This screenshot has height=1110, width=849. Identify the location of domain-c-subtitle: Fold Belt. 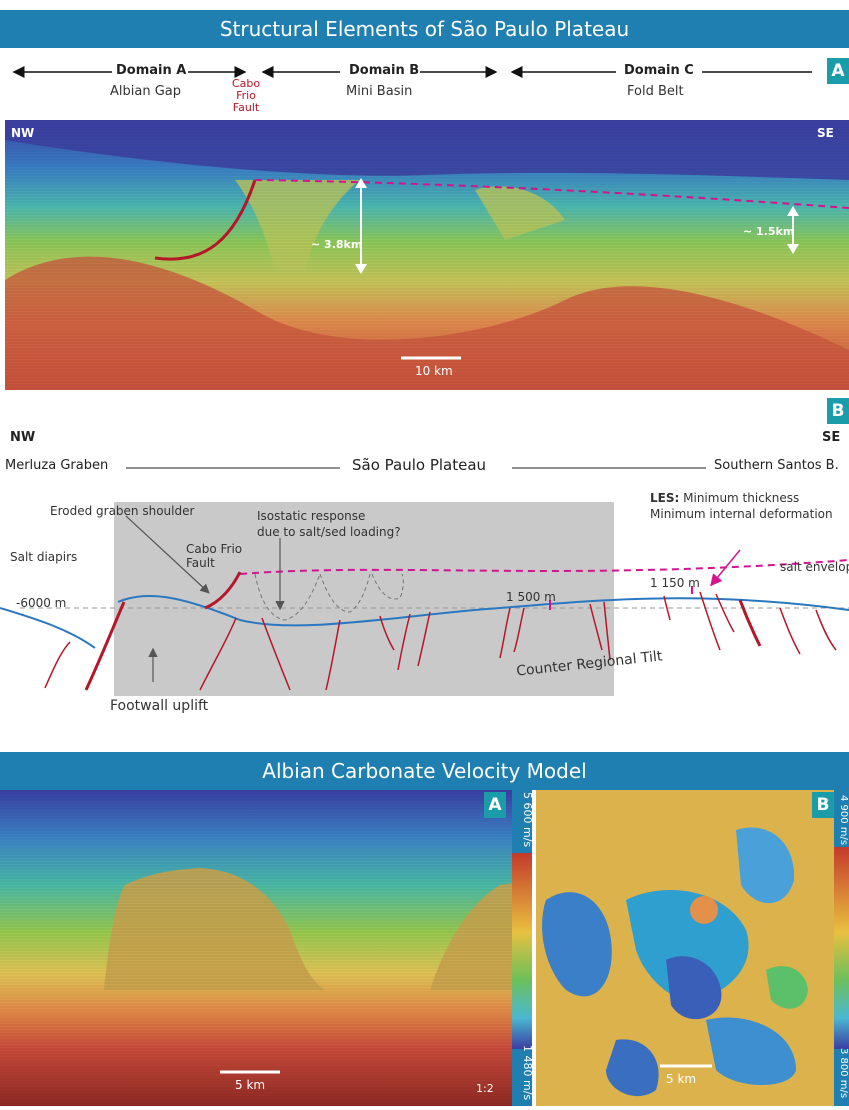
(655, 91).